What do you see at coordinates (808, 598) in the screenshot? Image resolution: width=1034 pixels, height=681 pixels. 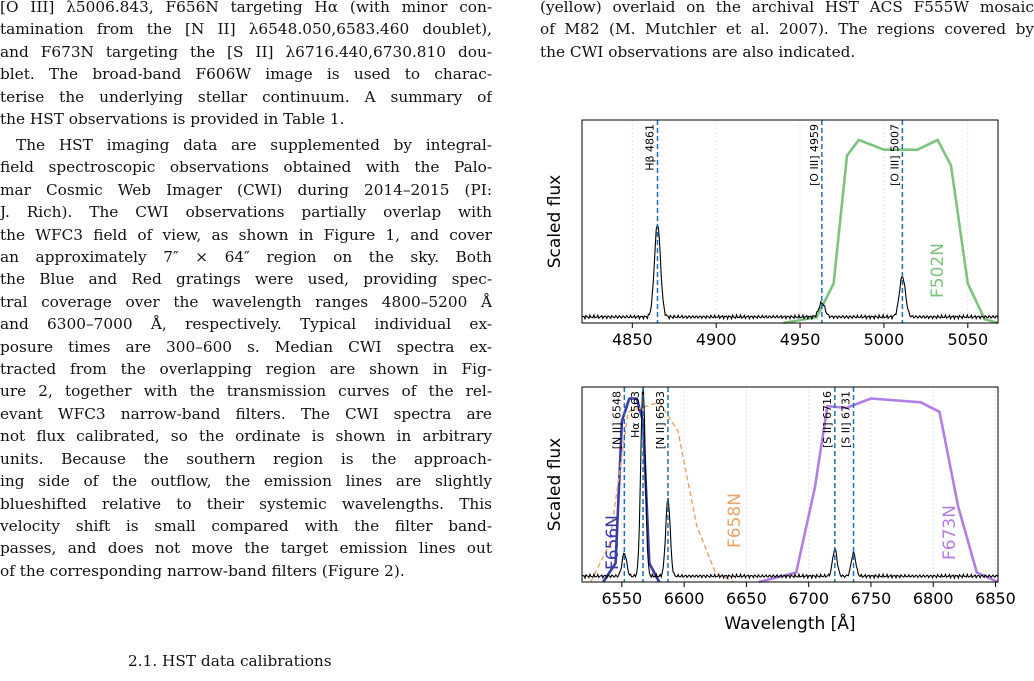 I see `x-tick-label: 6700` at bounding box center [808, 598].